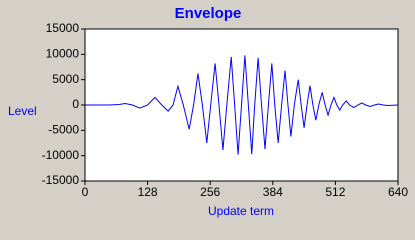 The width and height of the screenshot is (415, 240). What do you see at coordinates (63, 130) in the screenshot?
I see `y-tick-label: -5000` at bounding box center [63, 130].